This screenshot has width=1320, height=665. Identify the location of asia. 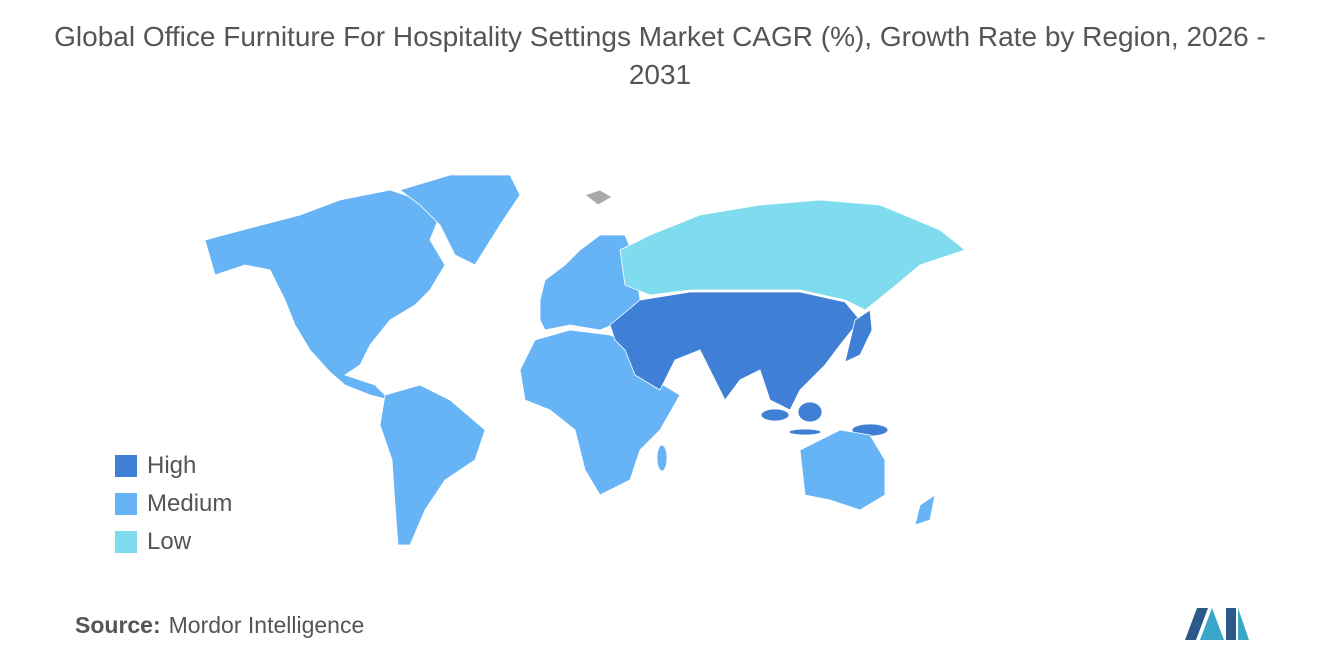
(735, 351).